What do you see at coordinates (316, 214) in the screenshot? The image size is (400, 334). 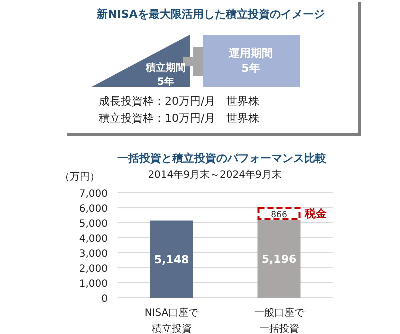 I see `series-label: 税金` at bounding box center [316, 214].